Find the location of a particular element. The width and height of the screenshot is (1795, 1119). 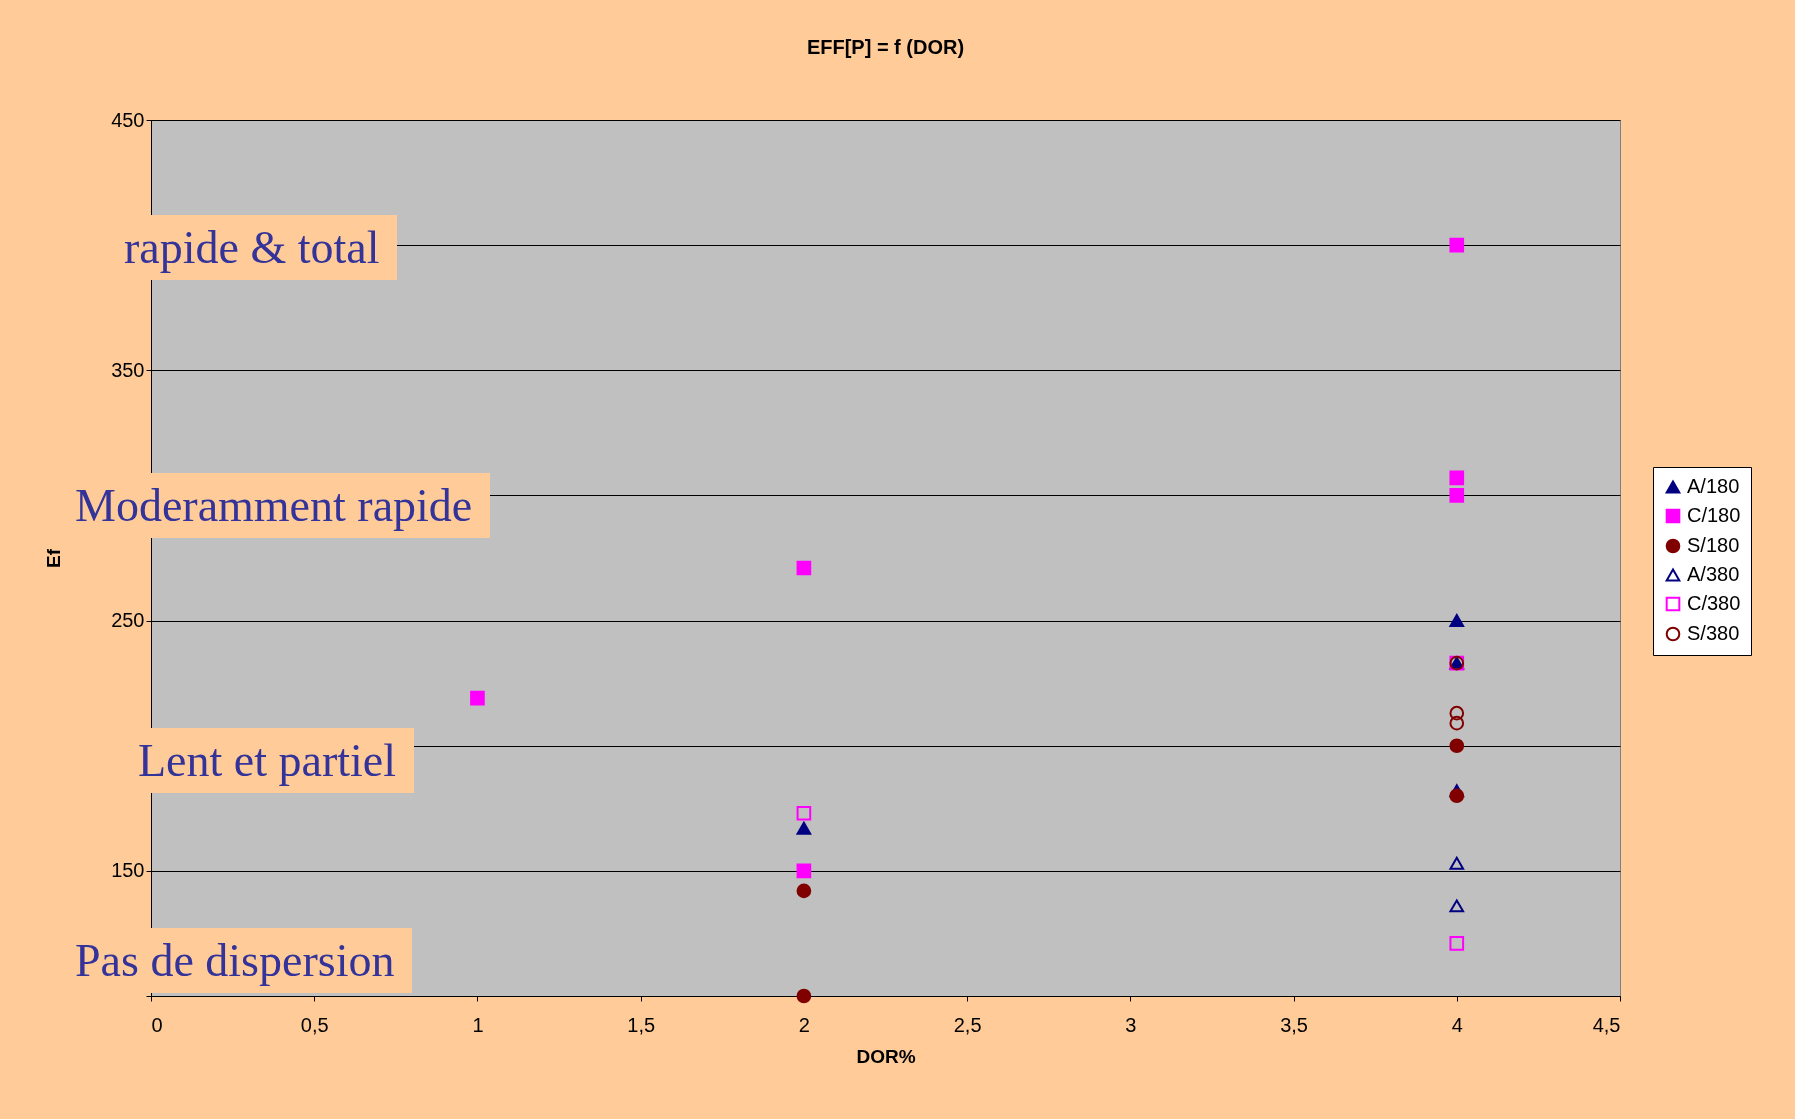

y-tick-label: 450 is located at coordinates (128, 119).